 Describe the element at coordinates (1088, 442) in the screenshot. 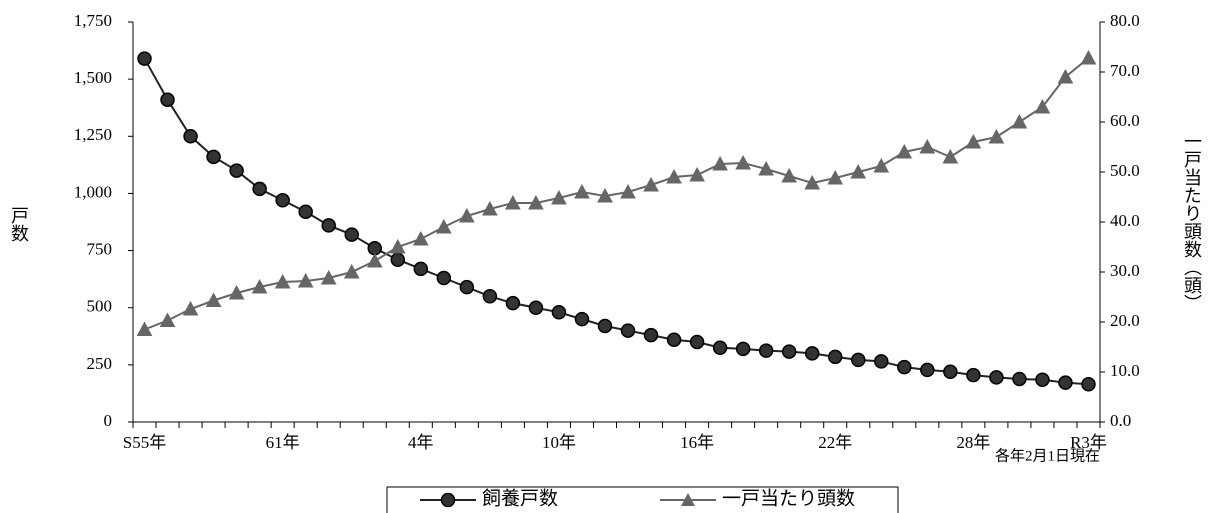

I see `x-tick-label: R3年` at that location.